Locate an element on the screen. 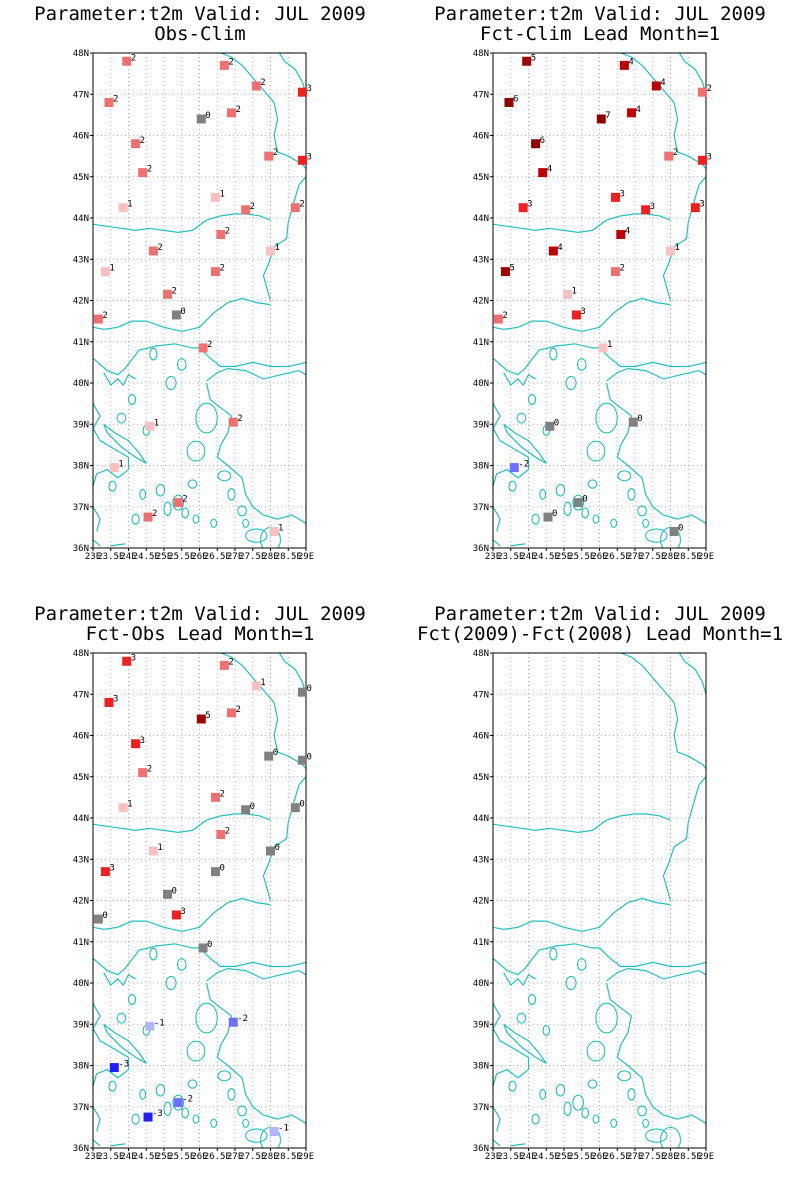  panel-title-line2: Fct(2009)-Fct(2008) Lead Month=1 is located at coordinates (600, 634).